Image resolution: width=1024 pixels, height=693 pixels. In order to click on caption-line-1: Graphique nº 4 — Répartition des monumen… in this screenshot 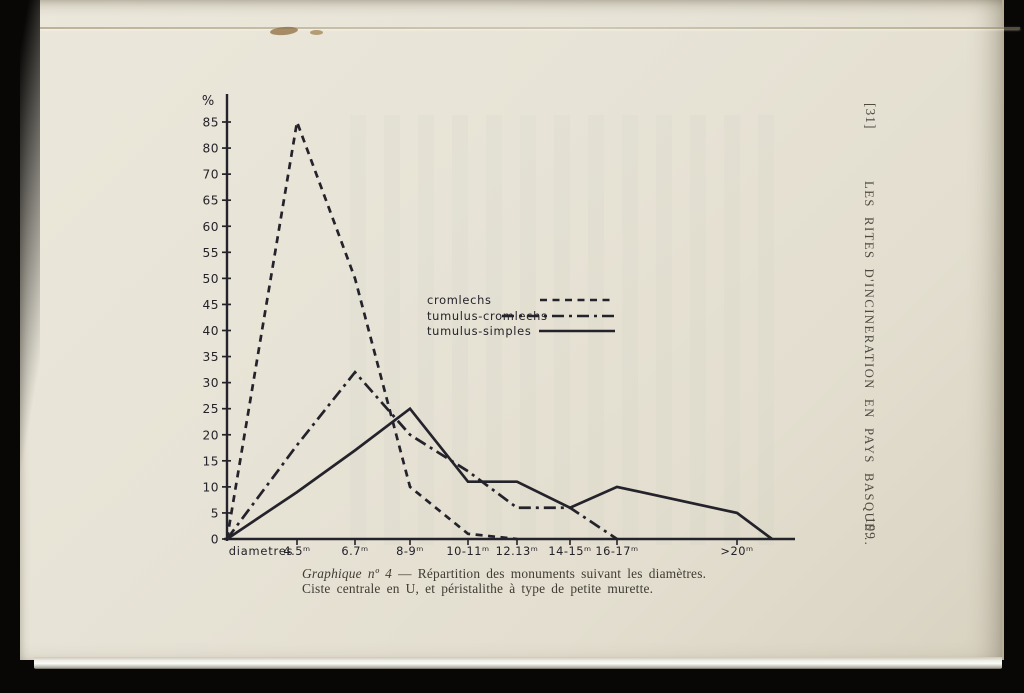, I will do `click(517, 573)`.